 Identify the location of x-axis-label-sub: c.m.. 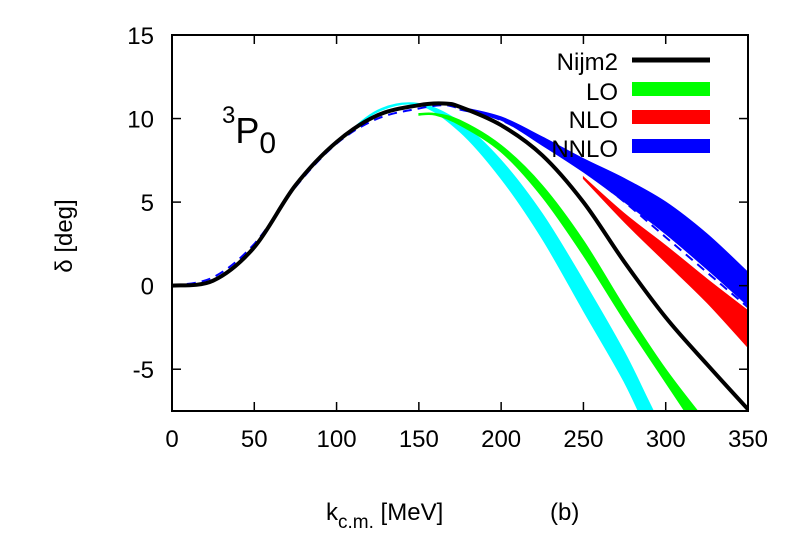
(356, 522).